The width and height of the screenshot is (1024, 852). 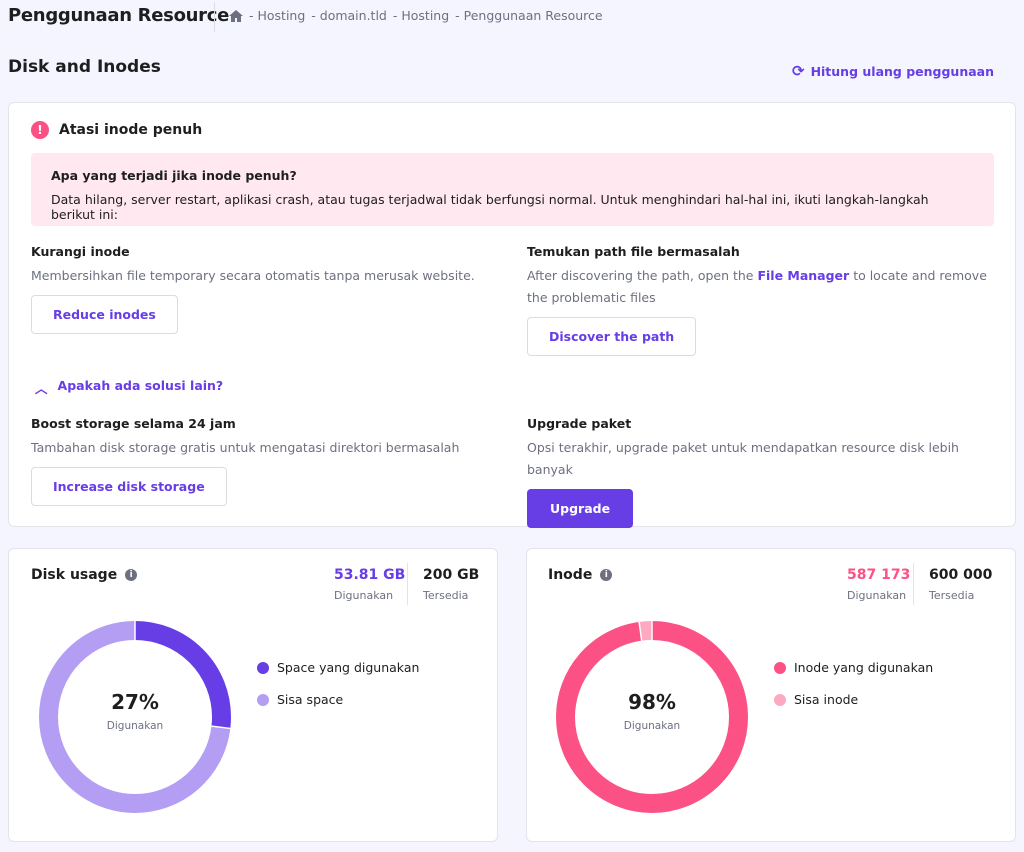 I want to click on recalculate-button: ⟳ Hitung ulang penggunaan, so click(x=892, y=71).